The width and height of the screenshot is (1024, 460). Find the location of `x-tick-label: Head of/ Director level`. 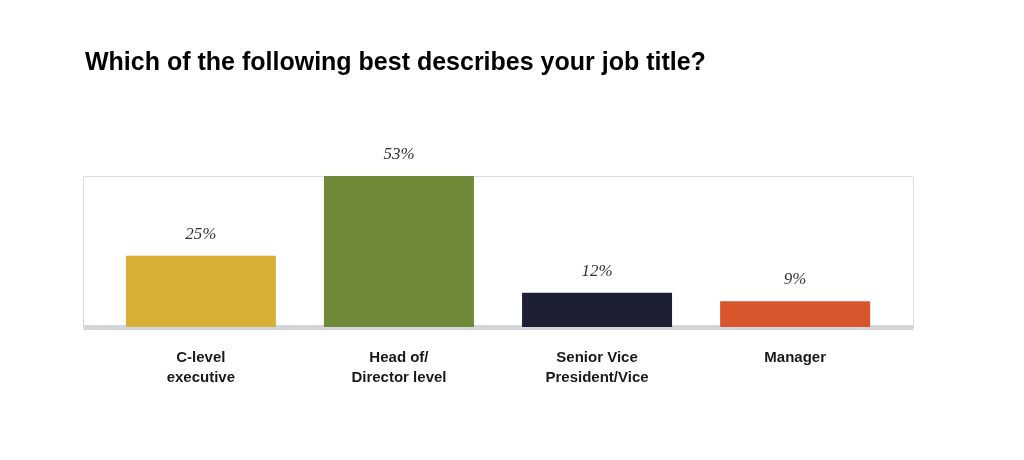

x-tick-label: Head of/ Director level is located at coordinates (399, 366).